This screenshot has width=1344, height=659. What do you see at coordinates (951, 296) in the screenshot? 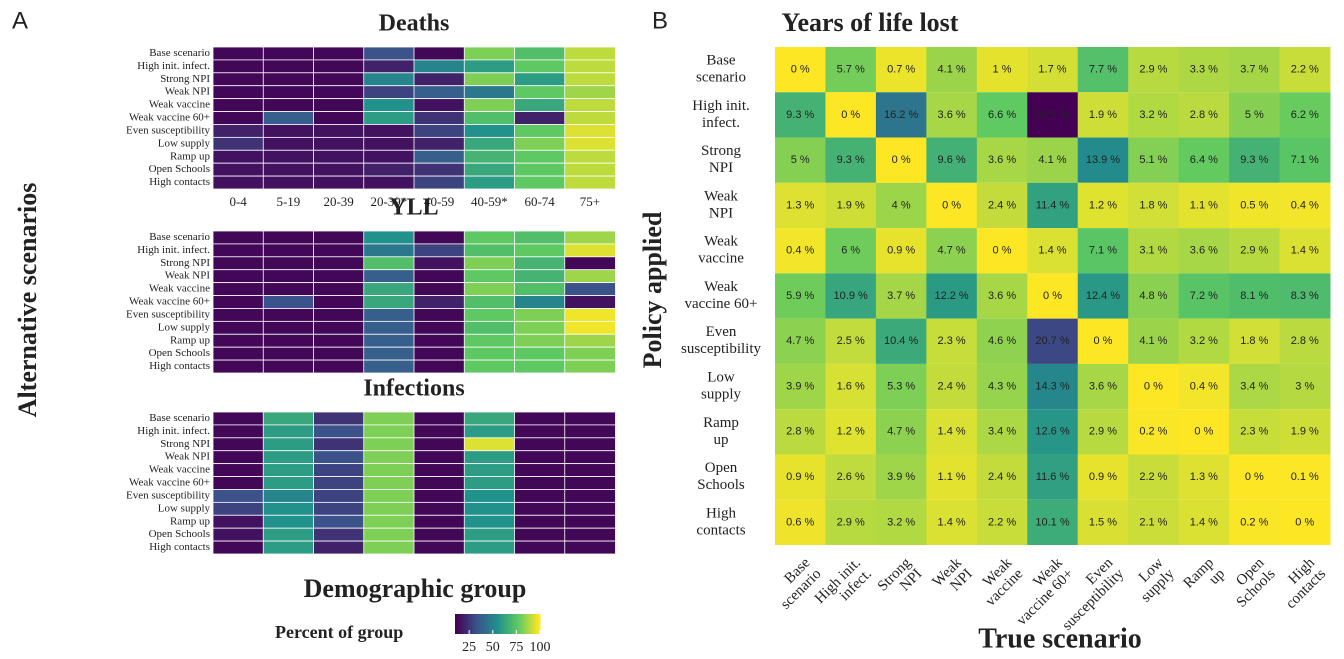
I see `value-label: 12.2 %` at bounding box center [951, 296].